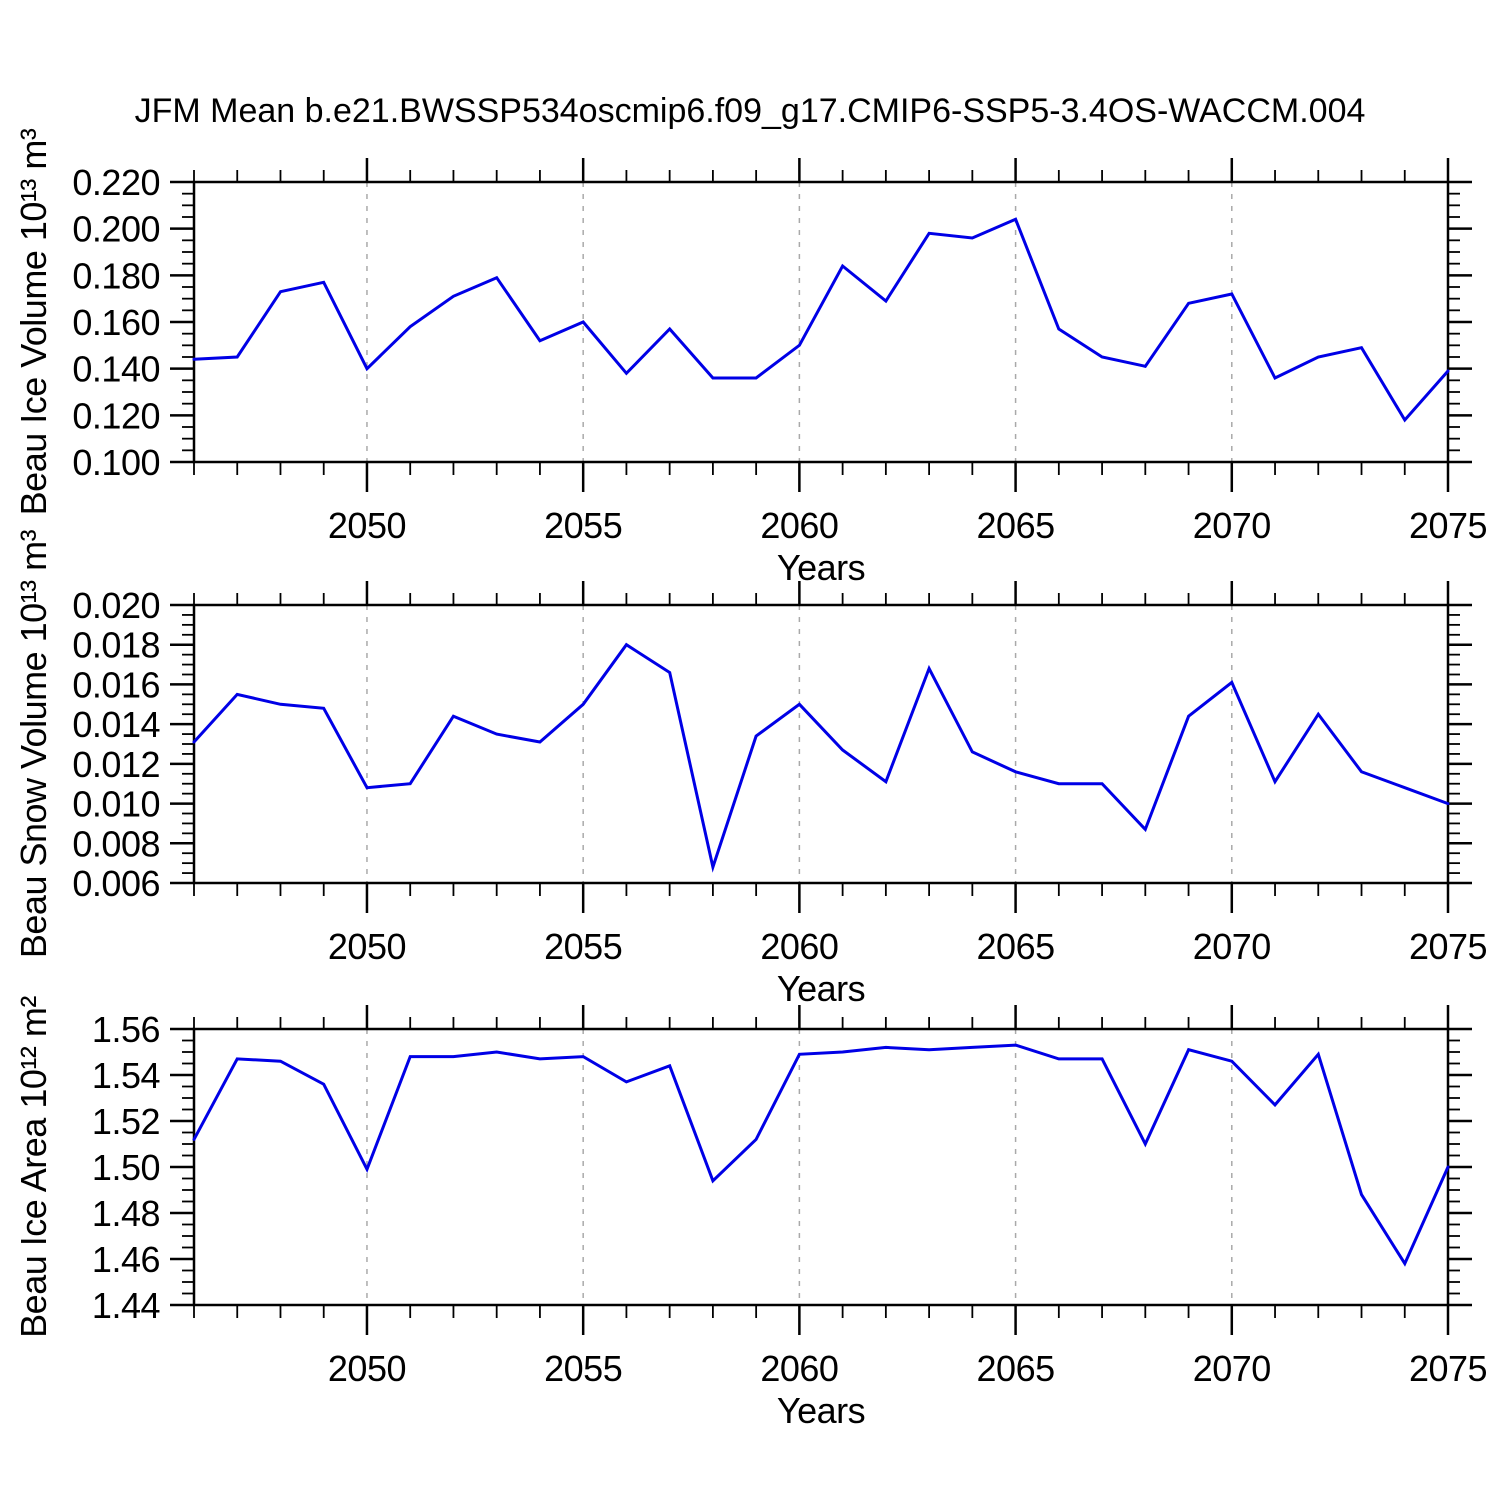 Image resolution: width=1500 pixels, height=1500 pixels. Describe the element at coordinates (126, 1075) in the screenshot. I see `y-tick-label: 1.54` at that location.